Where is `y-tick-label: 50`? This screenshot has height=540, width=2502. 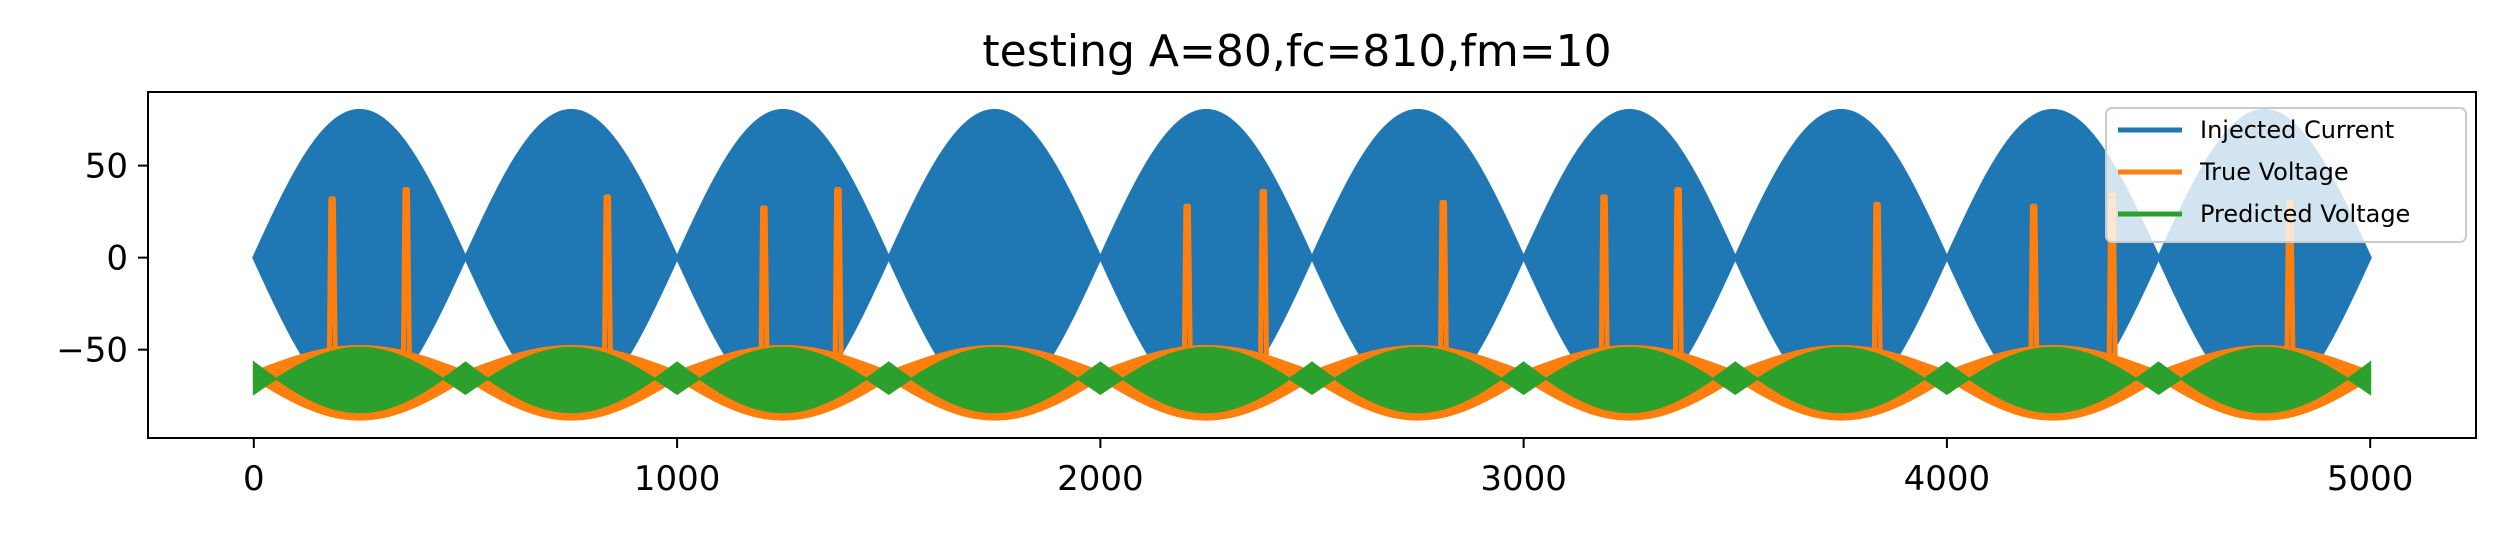
y-tick-label: 50 is located at coordinates (106, 167).